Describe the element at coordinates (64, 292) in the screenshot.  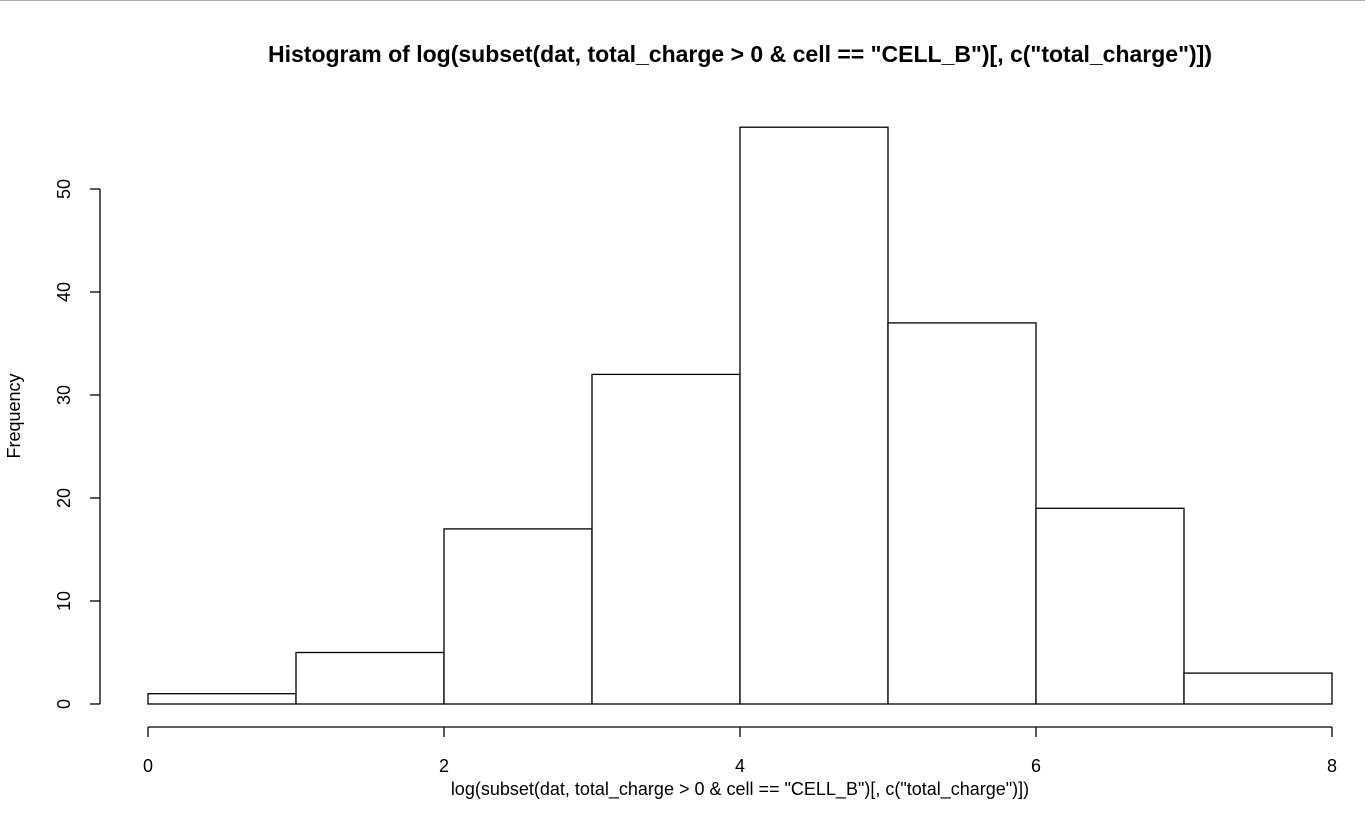
I see `y-tick-label: 40` at that location.